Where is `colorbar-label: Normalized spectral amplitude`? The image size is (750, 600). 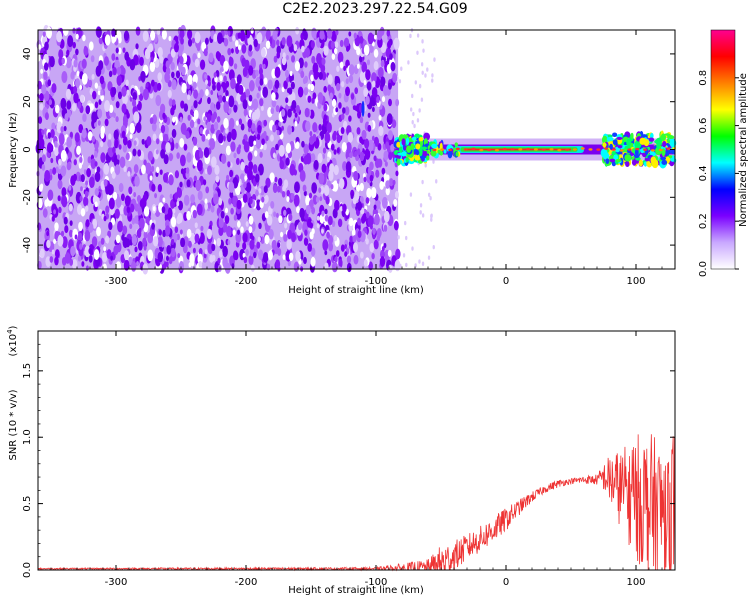
colorbar-label: Normalized spectral amplitude is located at coordinates (743, 150).